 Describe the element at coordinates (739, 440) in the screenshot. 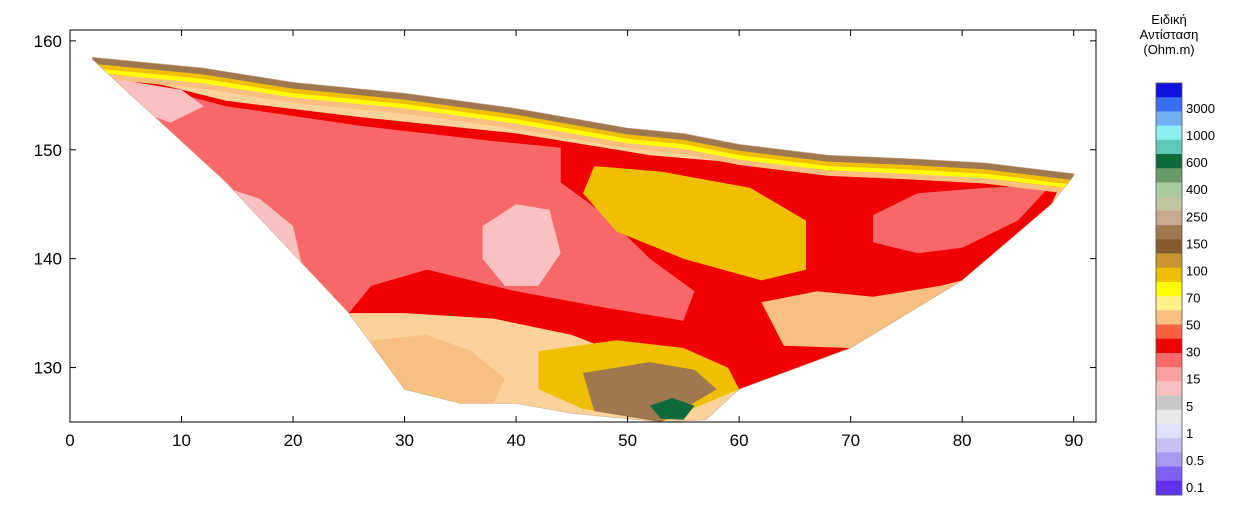

I see `x-tick-label: 60` at that location.